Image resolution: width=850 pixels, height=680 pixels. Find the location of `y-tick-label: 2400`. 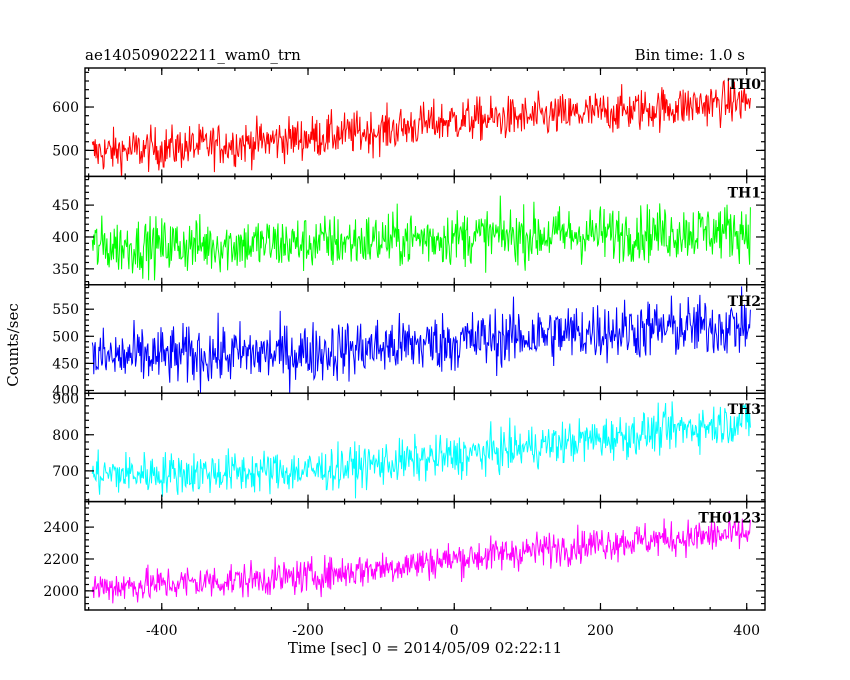

y-tick-label: 2400 is located at coordinates (61, 528).